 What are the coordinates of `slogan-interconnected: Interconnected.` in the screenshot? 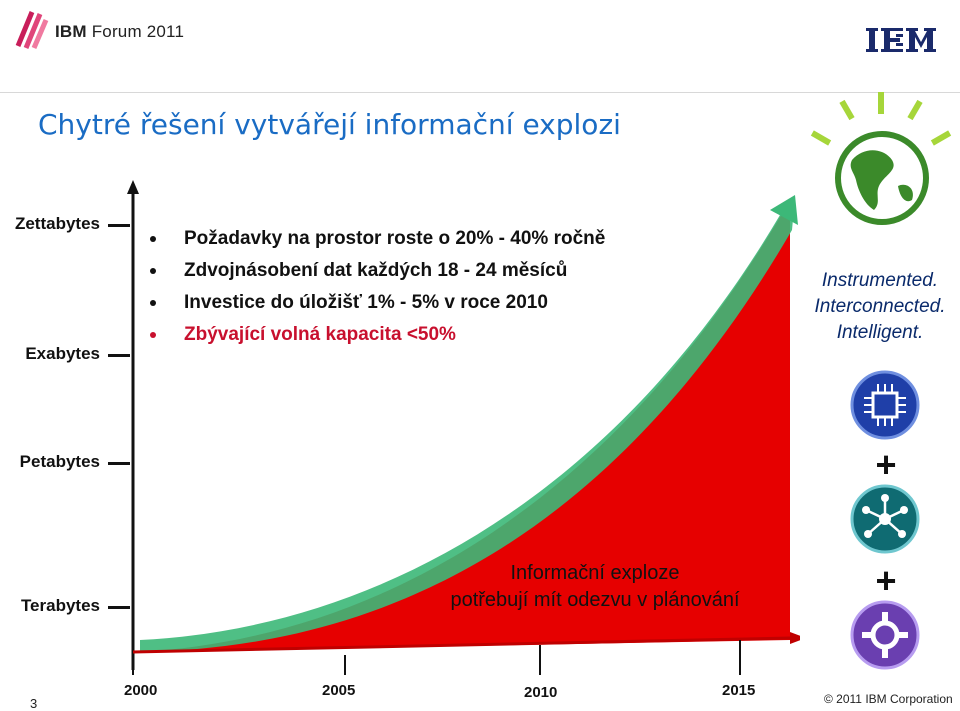 It's located at (880, 306).